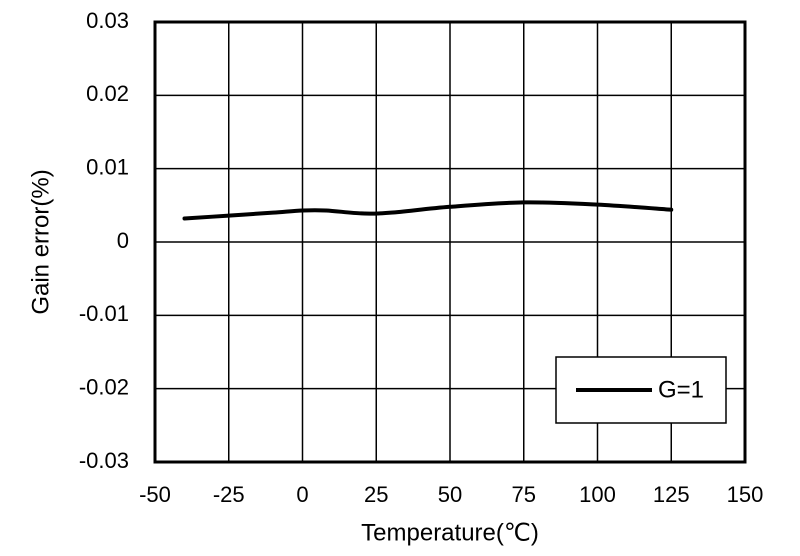 The width and height of the screenshot is (800, 556). Describe the element at coordinates (40, 241) in the screenshot. I see `y-axis-title: Gain error(%)` at that location.